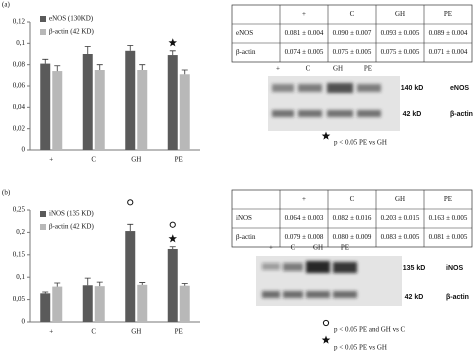 The height and width of the screenshot is (364, 474). I want to click on band-name: eNOS, so click(459, 88).